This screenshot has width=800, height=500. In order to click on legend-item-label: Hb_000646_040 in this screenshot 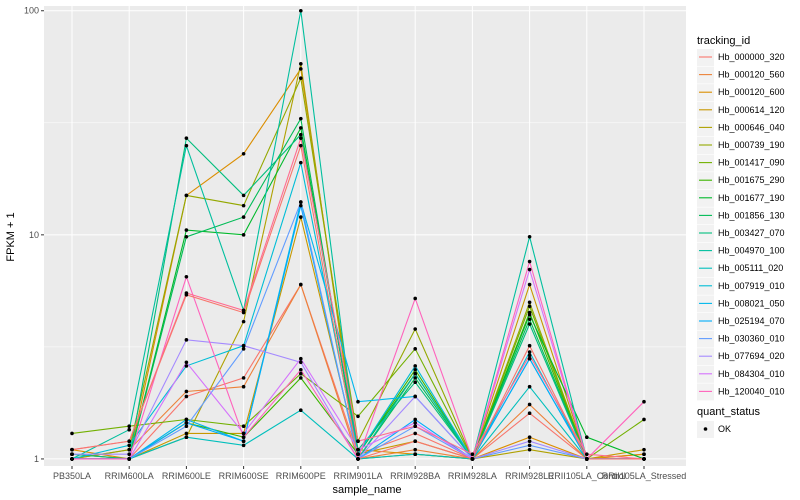, I will do `click(751, 127)`.